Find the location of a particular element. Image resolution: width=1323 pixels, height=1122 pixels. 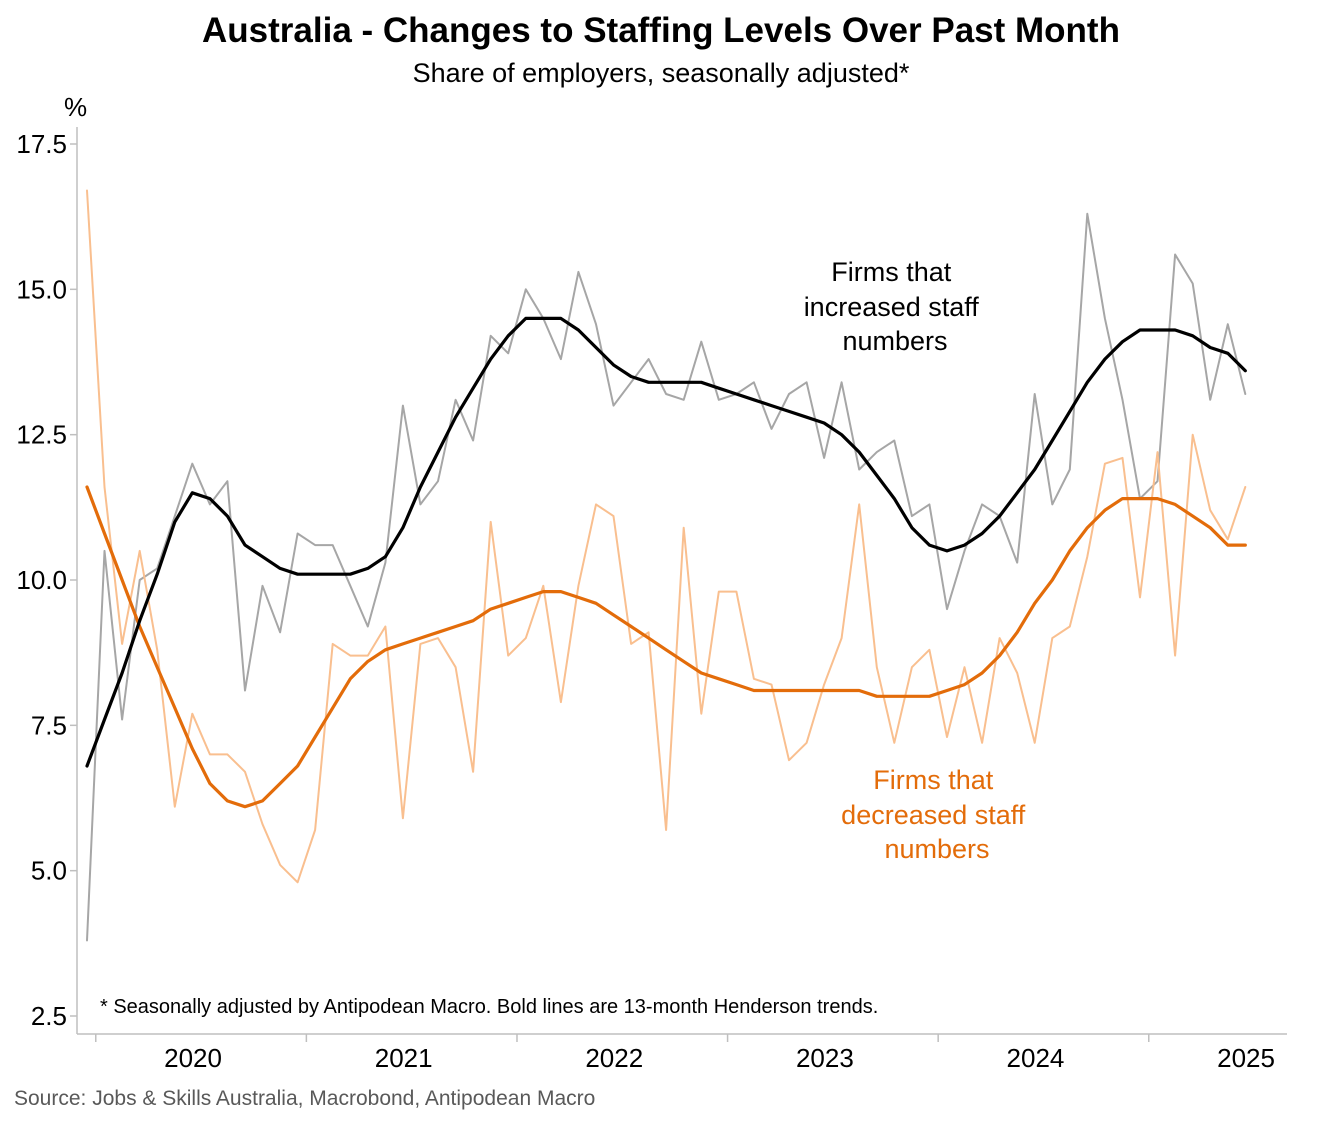

y-tick-label: 10.0 is located at coordinates (41, 580).